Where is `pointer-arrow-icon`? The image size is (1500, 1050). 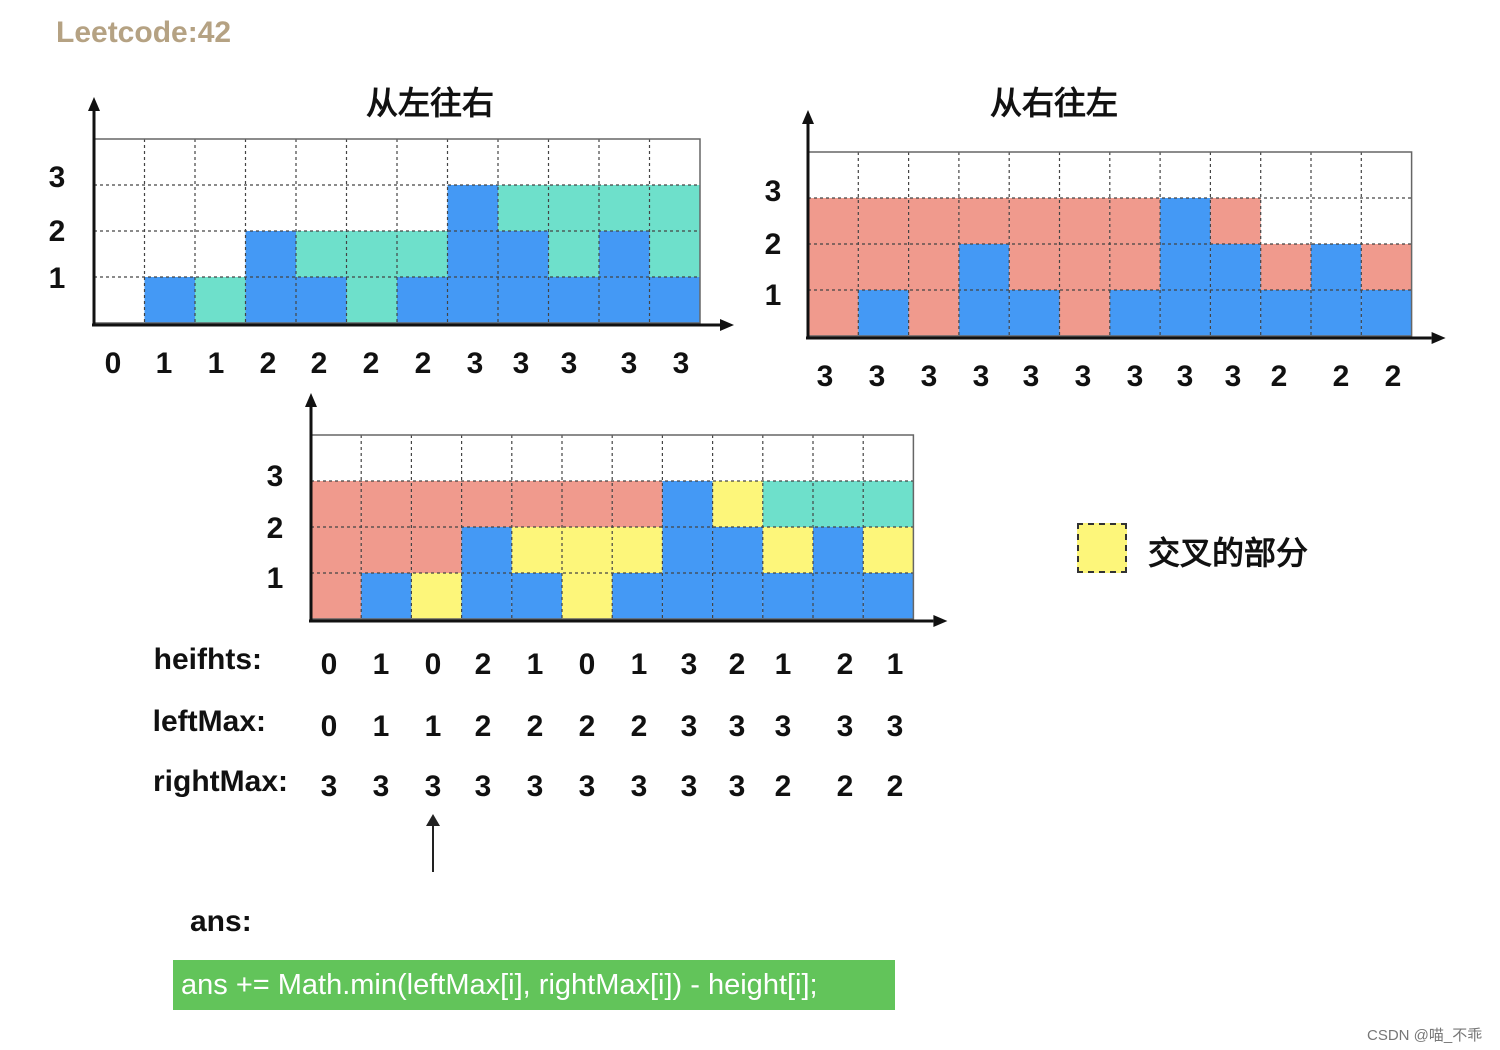
pointer-arrow-icon is located at coordinates (433, 843).